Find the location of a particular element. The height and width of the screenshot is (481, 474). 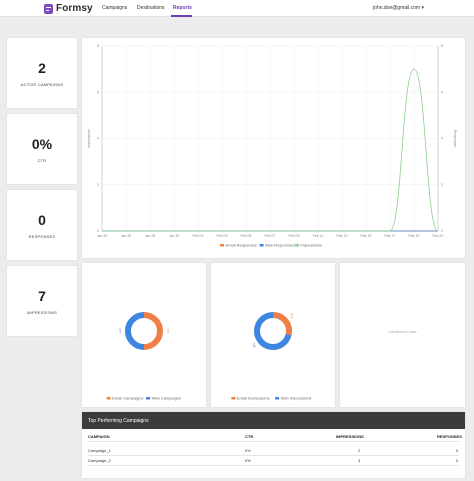

campaigns-donut-card: 1 1 Email Campaigns Web Campaigns is located at coordinates (144, 335).